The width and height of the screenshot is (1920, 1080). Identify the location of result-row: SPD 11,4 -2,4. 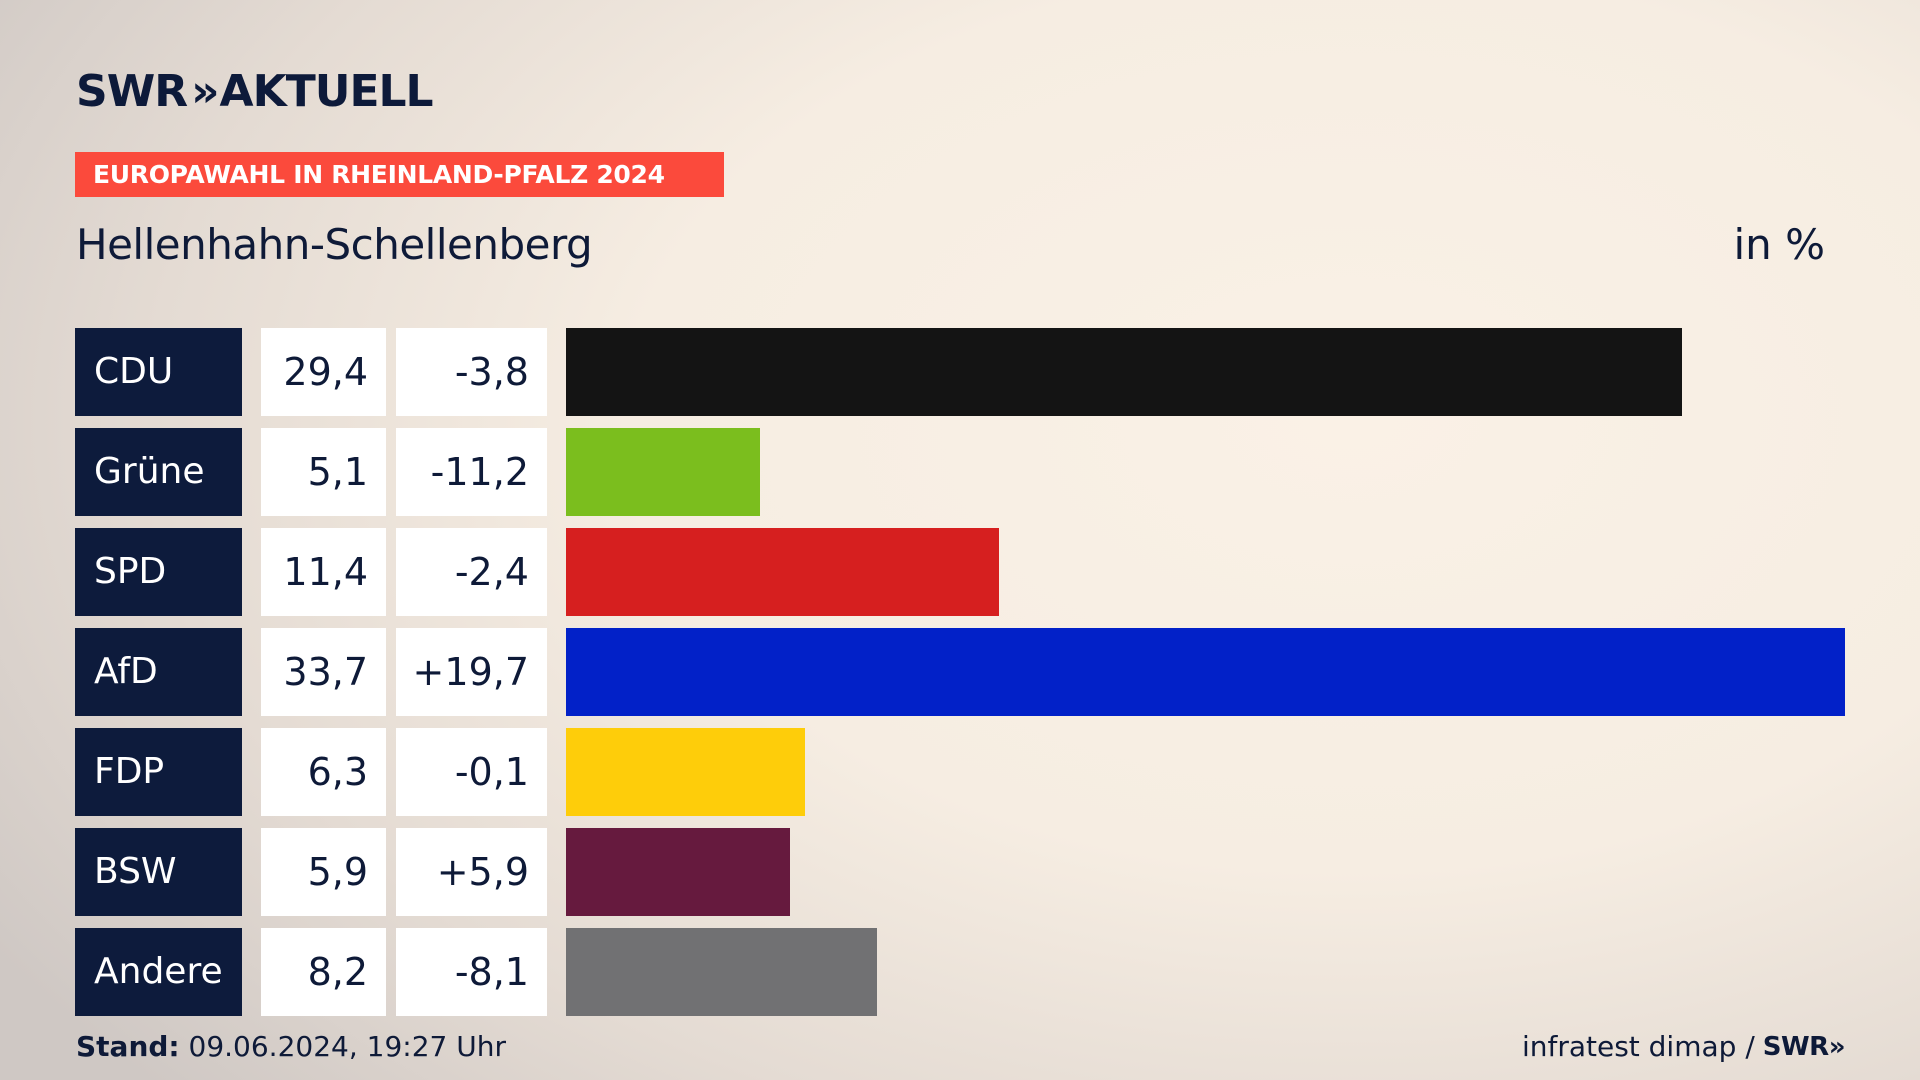
(960, 572).